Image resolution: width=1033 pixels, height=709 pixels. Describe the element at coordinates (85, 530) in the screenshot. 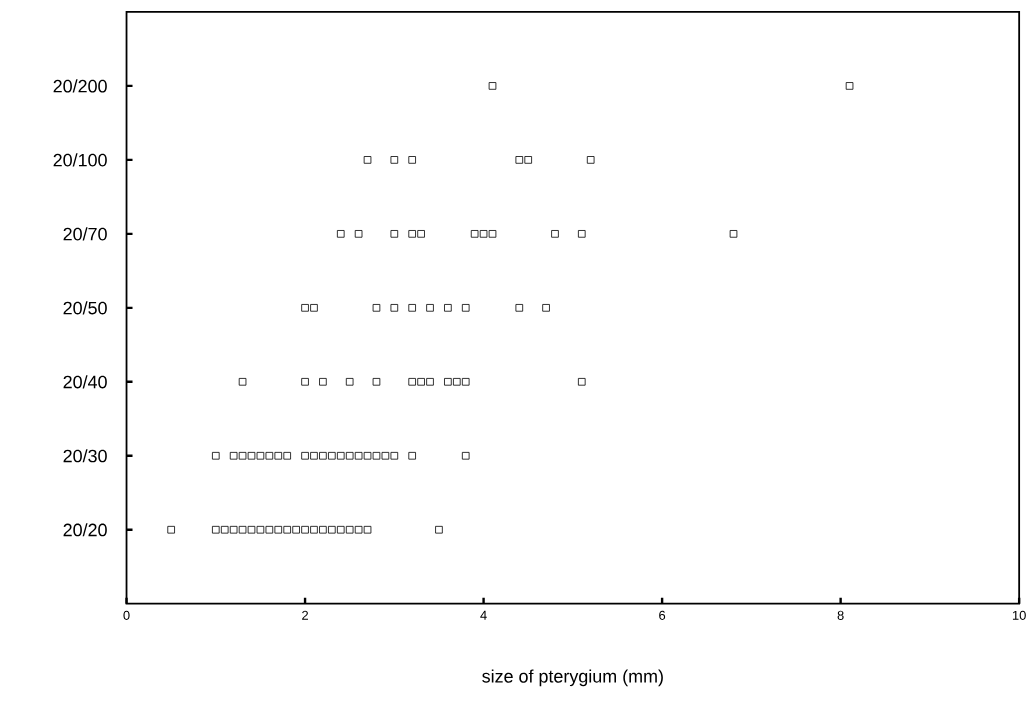

I see `y-tick-label: 20/20` at that location.